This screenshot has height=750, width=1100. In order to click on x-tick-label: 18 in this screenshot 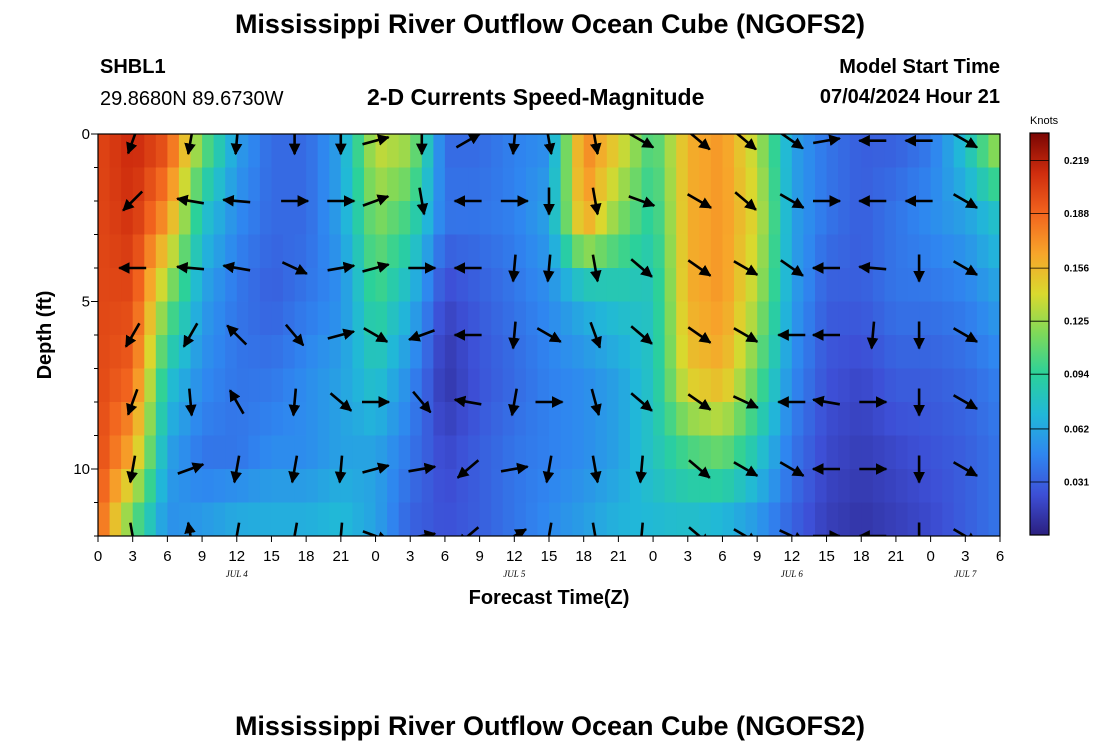, I will do `click(583, 556)`.